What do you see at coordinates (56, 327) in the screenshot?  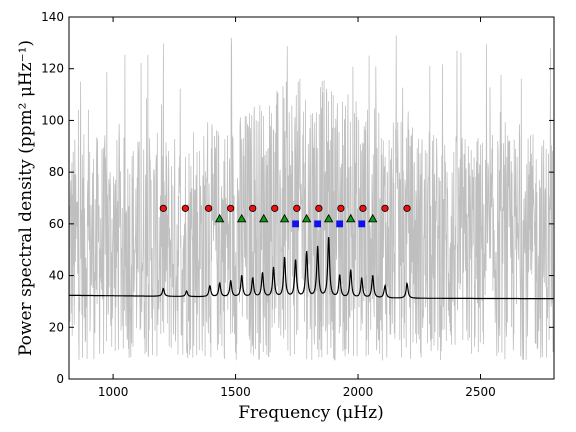 I see `y-tick-label: 20` at bounding box center [56, 327].